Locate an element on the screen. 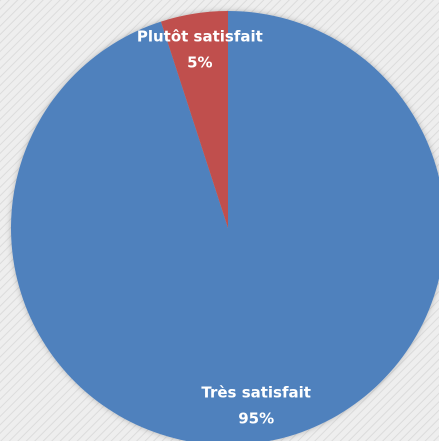 Image resolution: width=439 pixels, height=441 pixels. slice-label: Plutôt satisfait is located at coordinates (200, 37).